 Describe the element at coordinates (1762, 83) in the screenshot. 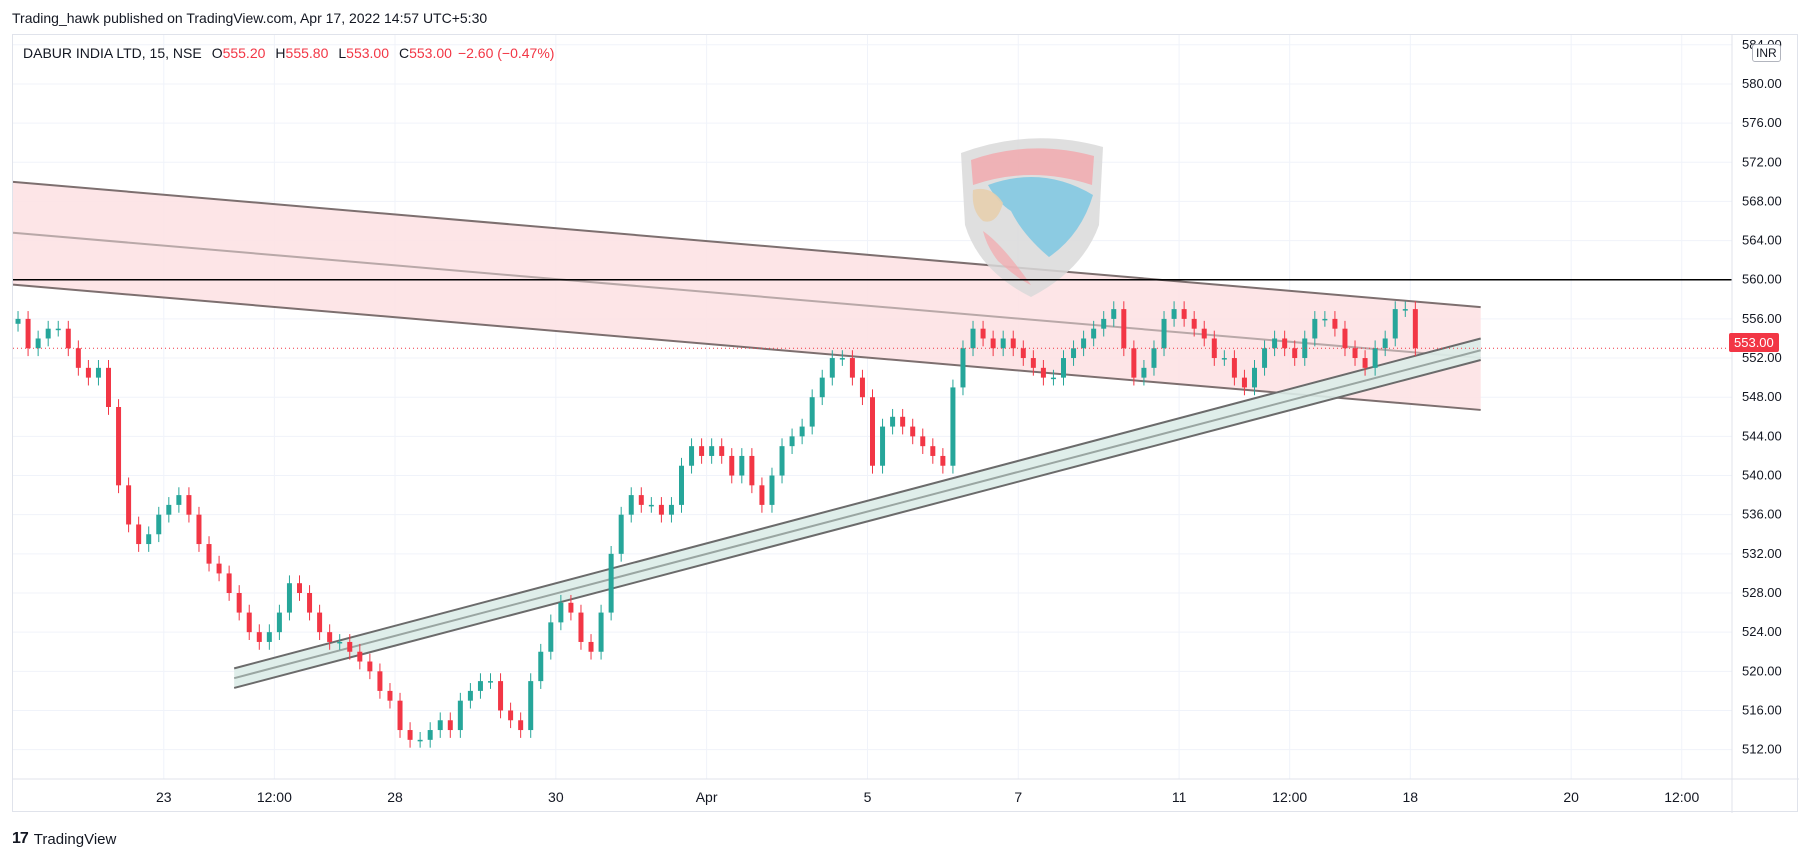

I see `price-tick-label: 580.00` at that location.